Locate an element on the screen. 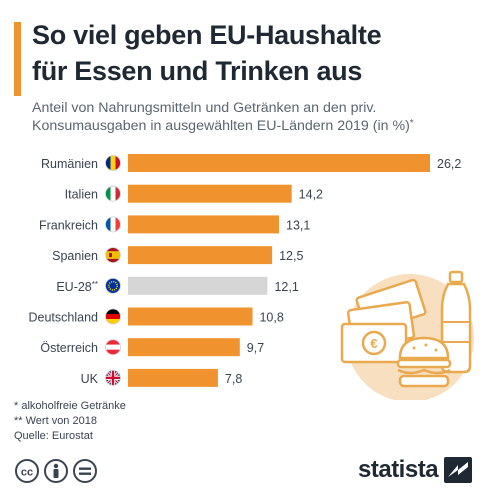 The height and width of the screenshot is (500, 500). nd-icon is located at coordinates (85, 471).